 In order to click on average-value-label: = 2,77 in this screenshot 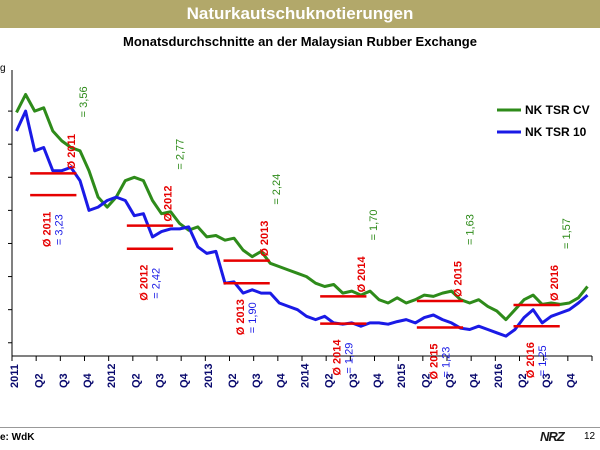, I will do `click(181, 154)`.